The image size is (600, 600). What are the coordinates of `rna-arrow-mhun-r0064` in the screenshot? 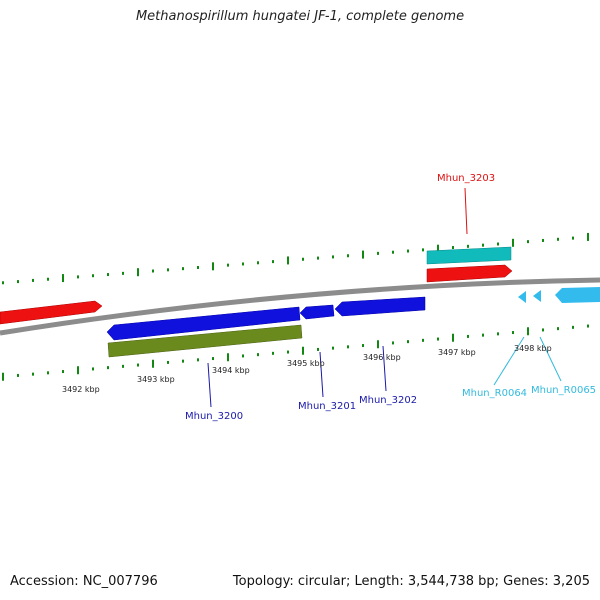 It's located at (522, 297).